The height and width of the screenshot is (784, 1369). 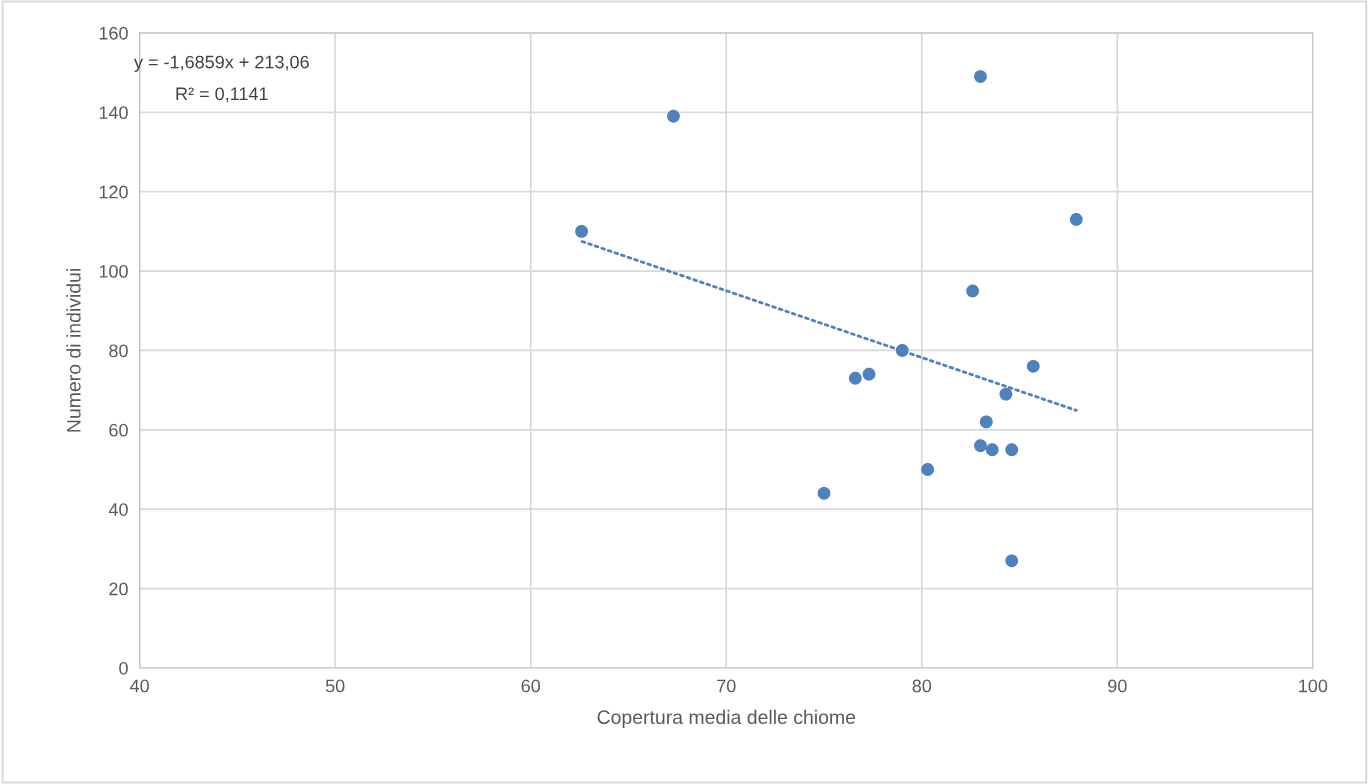 What do you see at coordinates (113, 33) in the screenshot?
I see `y-tick-label: 160` at bounding box center [113, 33].